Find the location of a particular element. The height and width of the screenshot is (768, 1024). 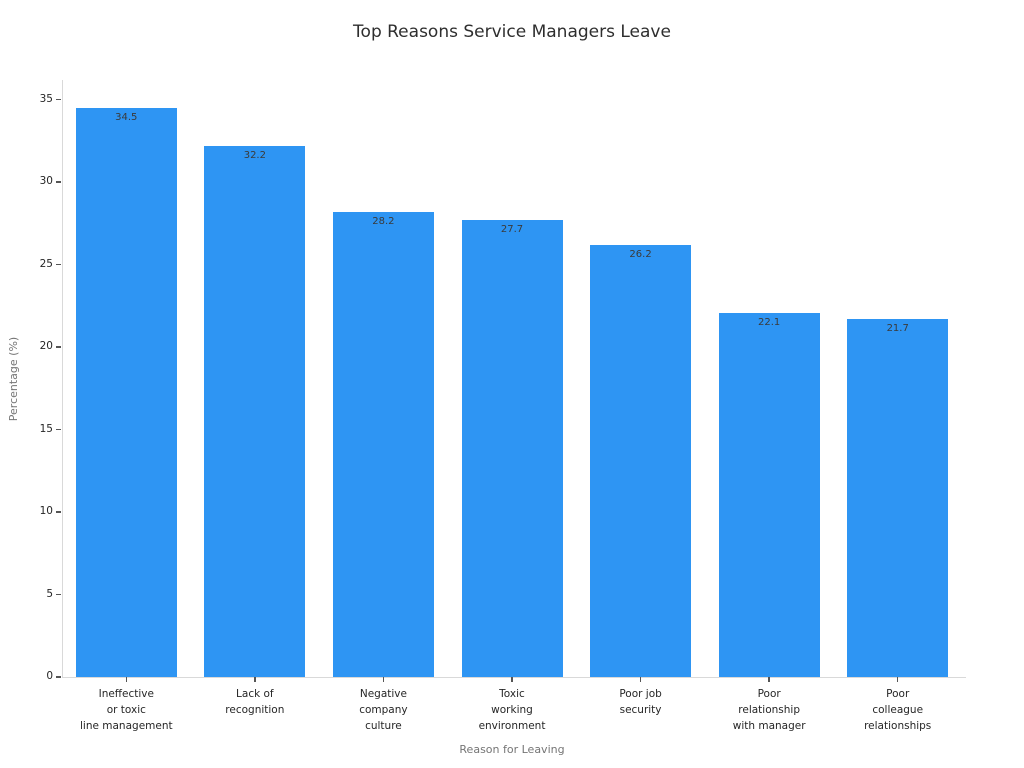

x-tick-label: Poor job security is located at coordinates (641, 702).